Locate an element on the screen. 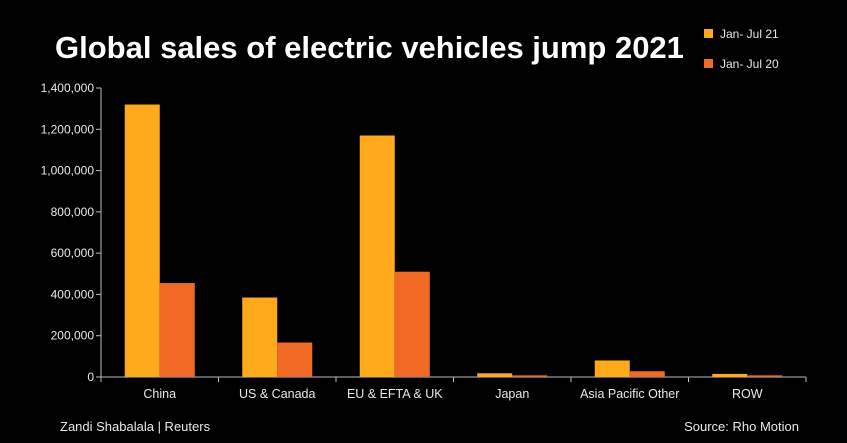 The height and width of the screenshot is (443, 847). y-tick-label: 1,200,000 is located at coordinates (68, 129).